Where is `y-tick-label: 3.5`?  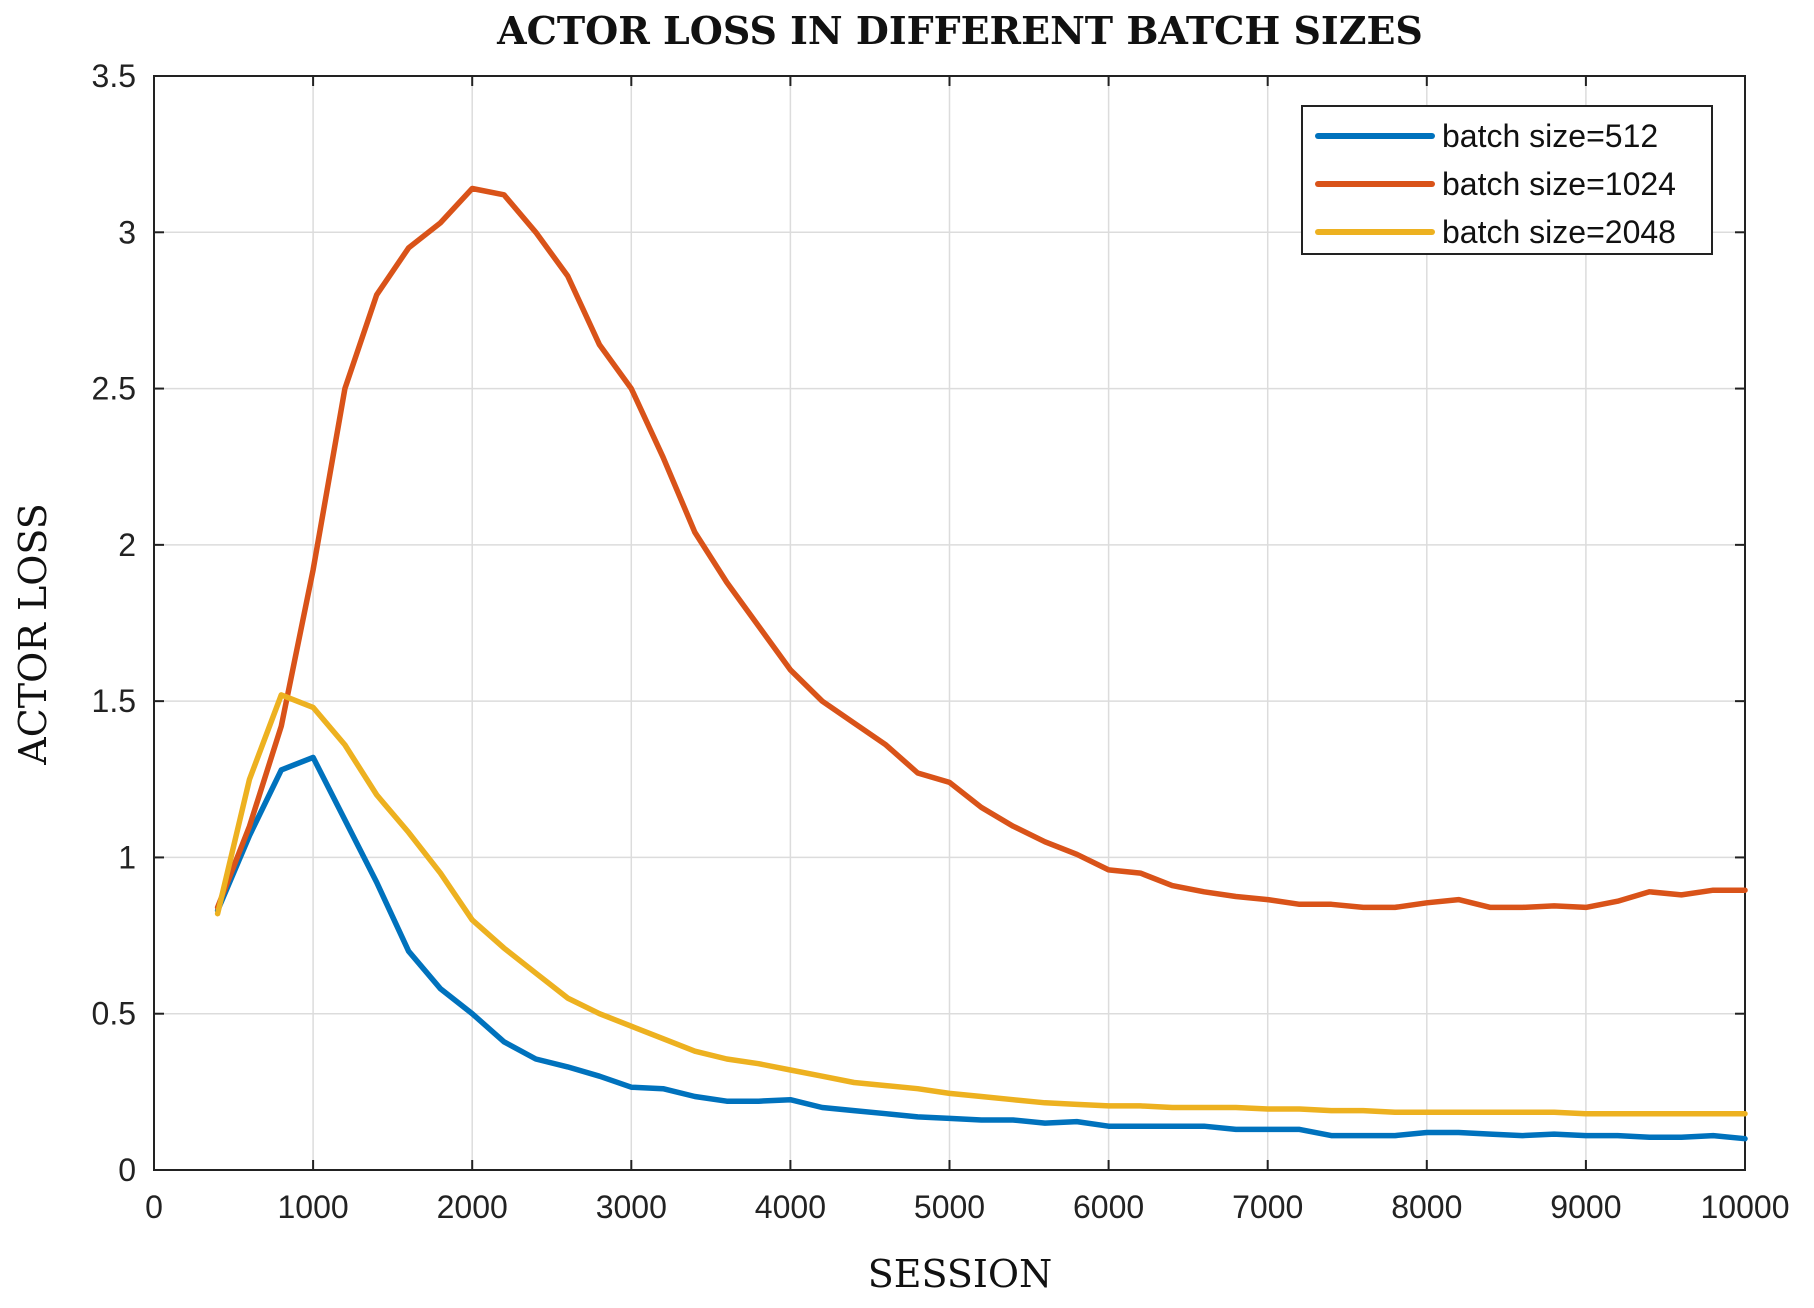
y-tick-label: 3.5 is located at coordinates (114, 76).